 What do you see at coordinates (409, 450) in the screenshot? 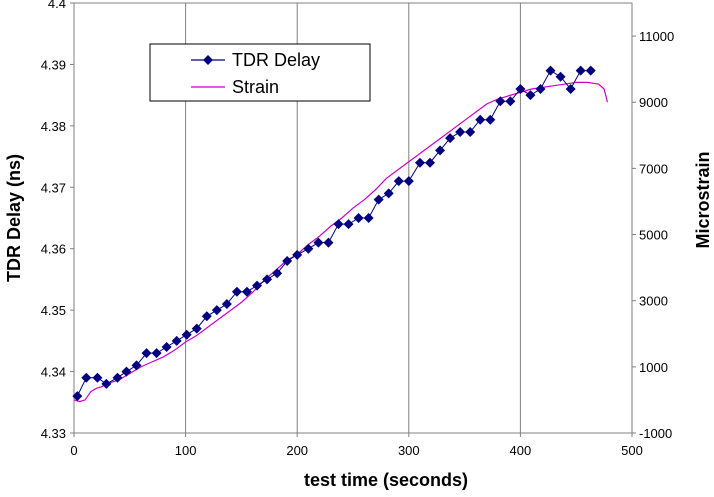
I see `x-tick-label: 300` at bounding box center [409, 450].